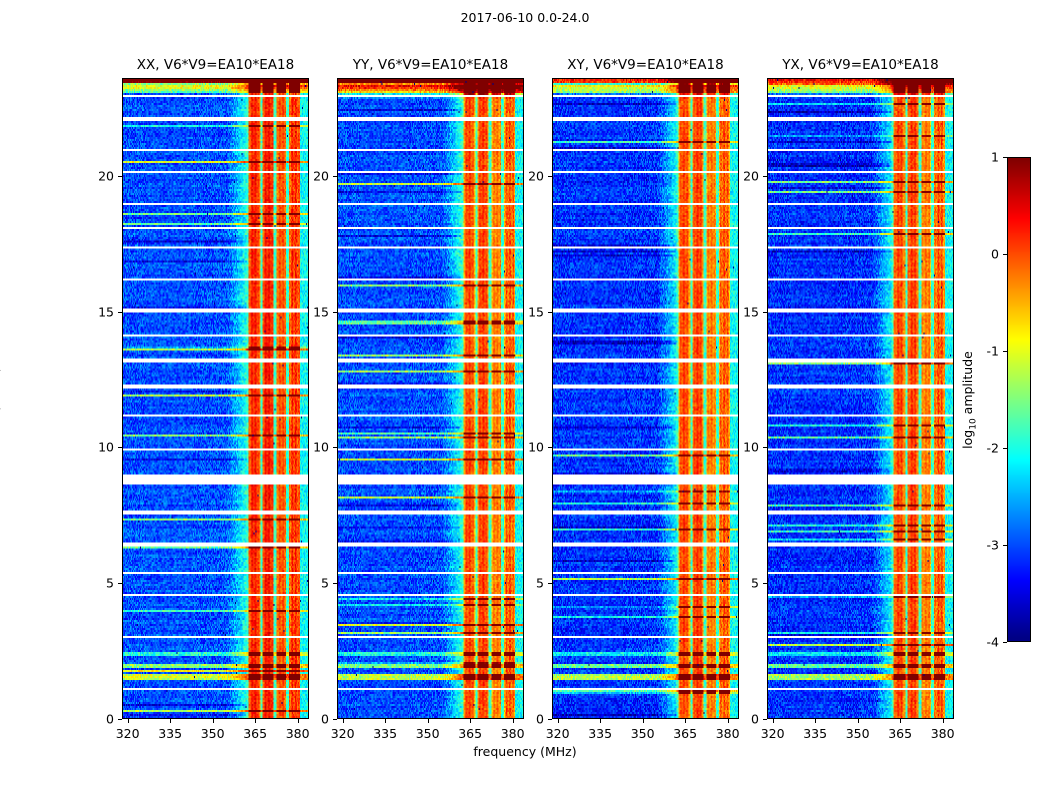 The image size is (1050, 800). Describe the element at coordinates (645, 65) in the screenshot. I see `panel-title-xy: XY, V6*V9=EA10*EA18` at that location.